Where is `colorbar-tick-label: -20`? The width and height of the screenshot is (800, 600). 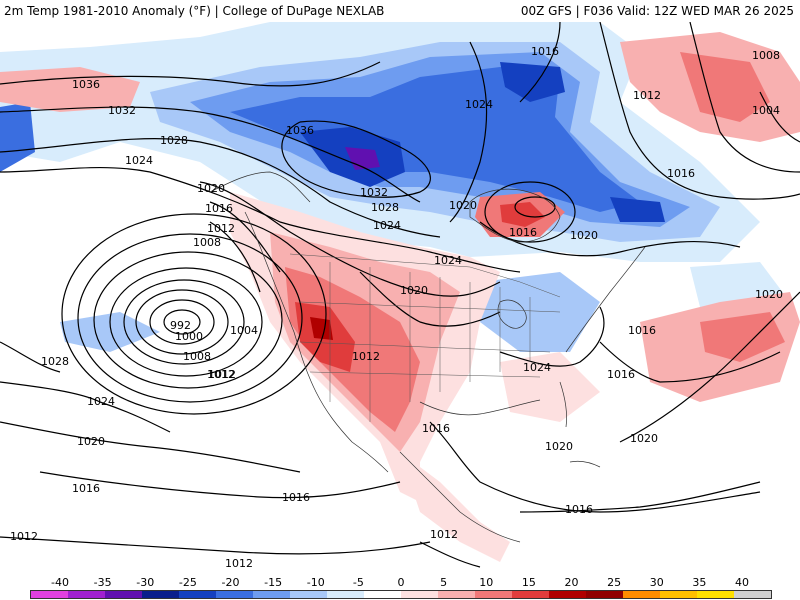
colorbar-tick-label: -20 is located at coordinates (230, 582).